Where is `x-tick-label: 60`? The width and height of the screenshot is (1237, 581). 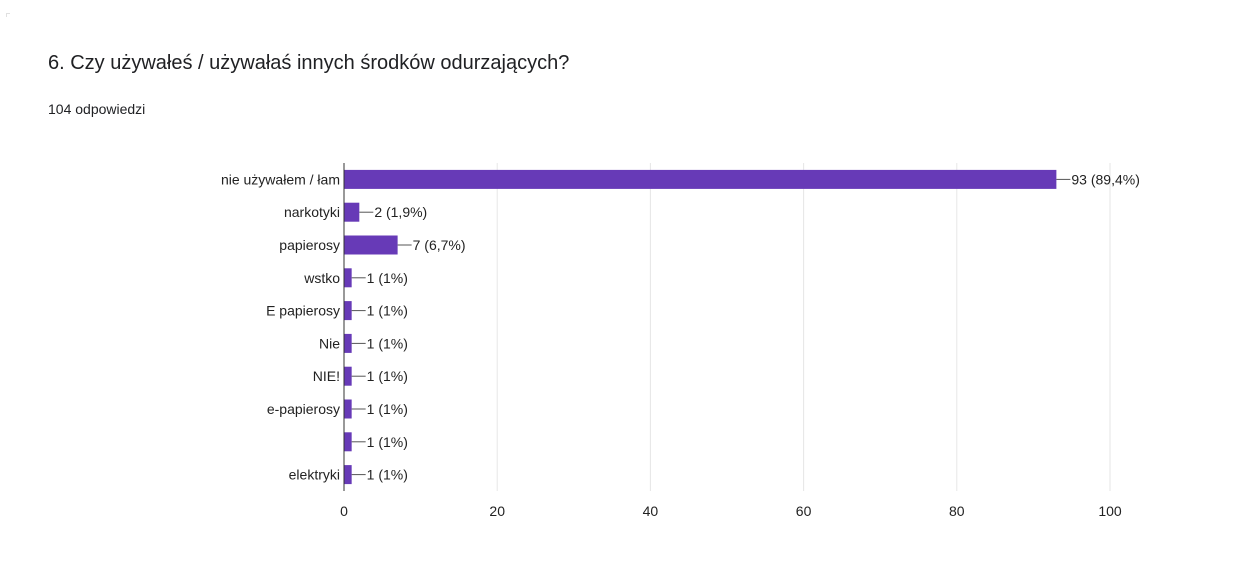
x-tick-label: 60 is located at coordinates (804, 511).